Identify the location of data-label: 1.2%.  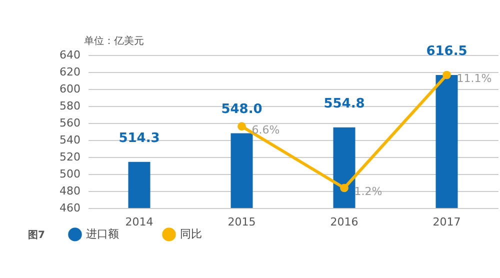
(368, 191).